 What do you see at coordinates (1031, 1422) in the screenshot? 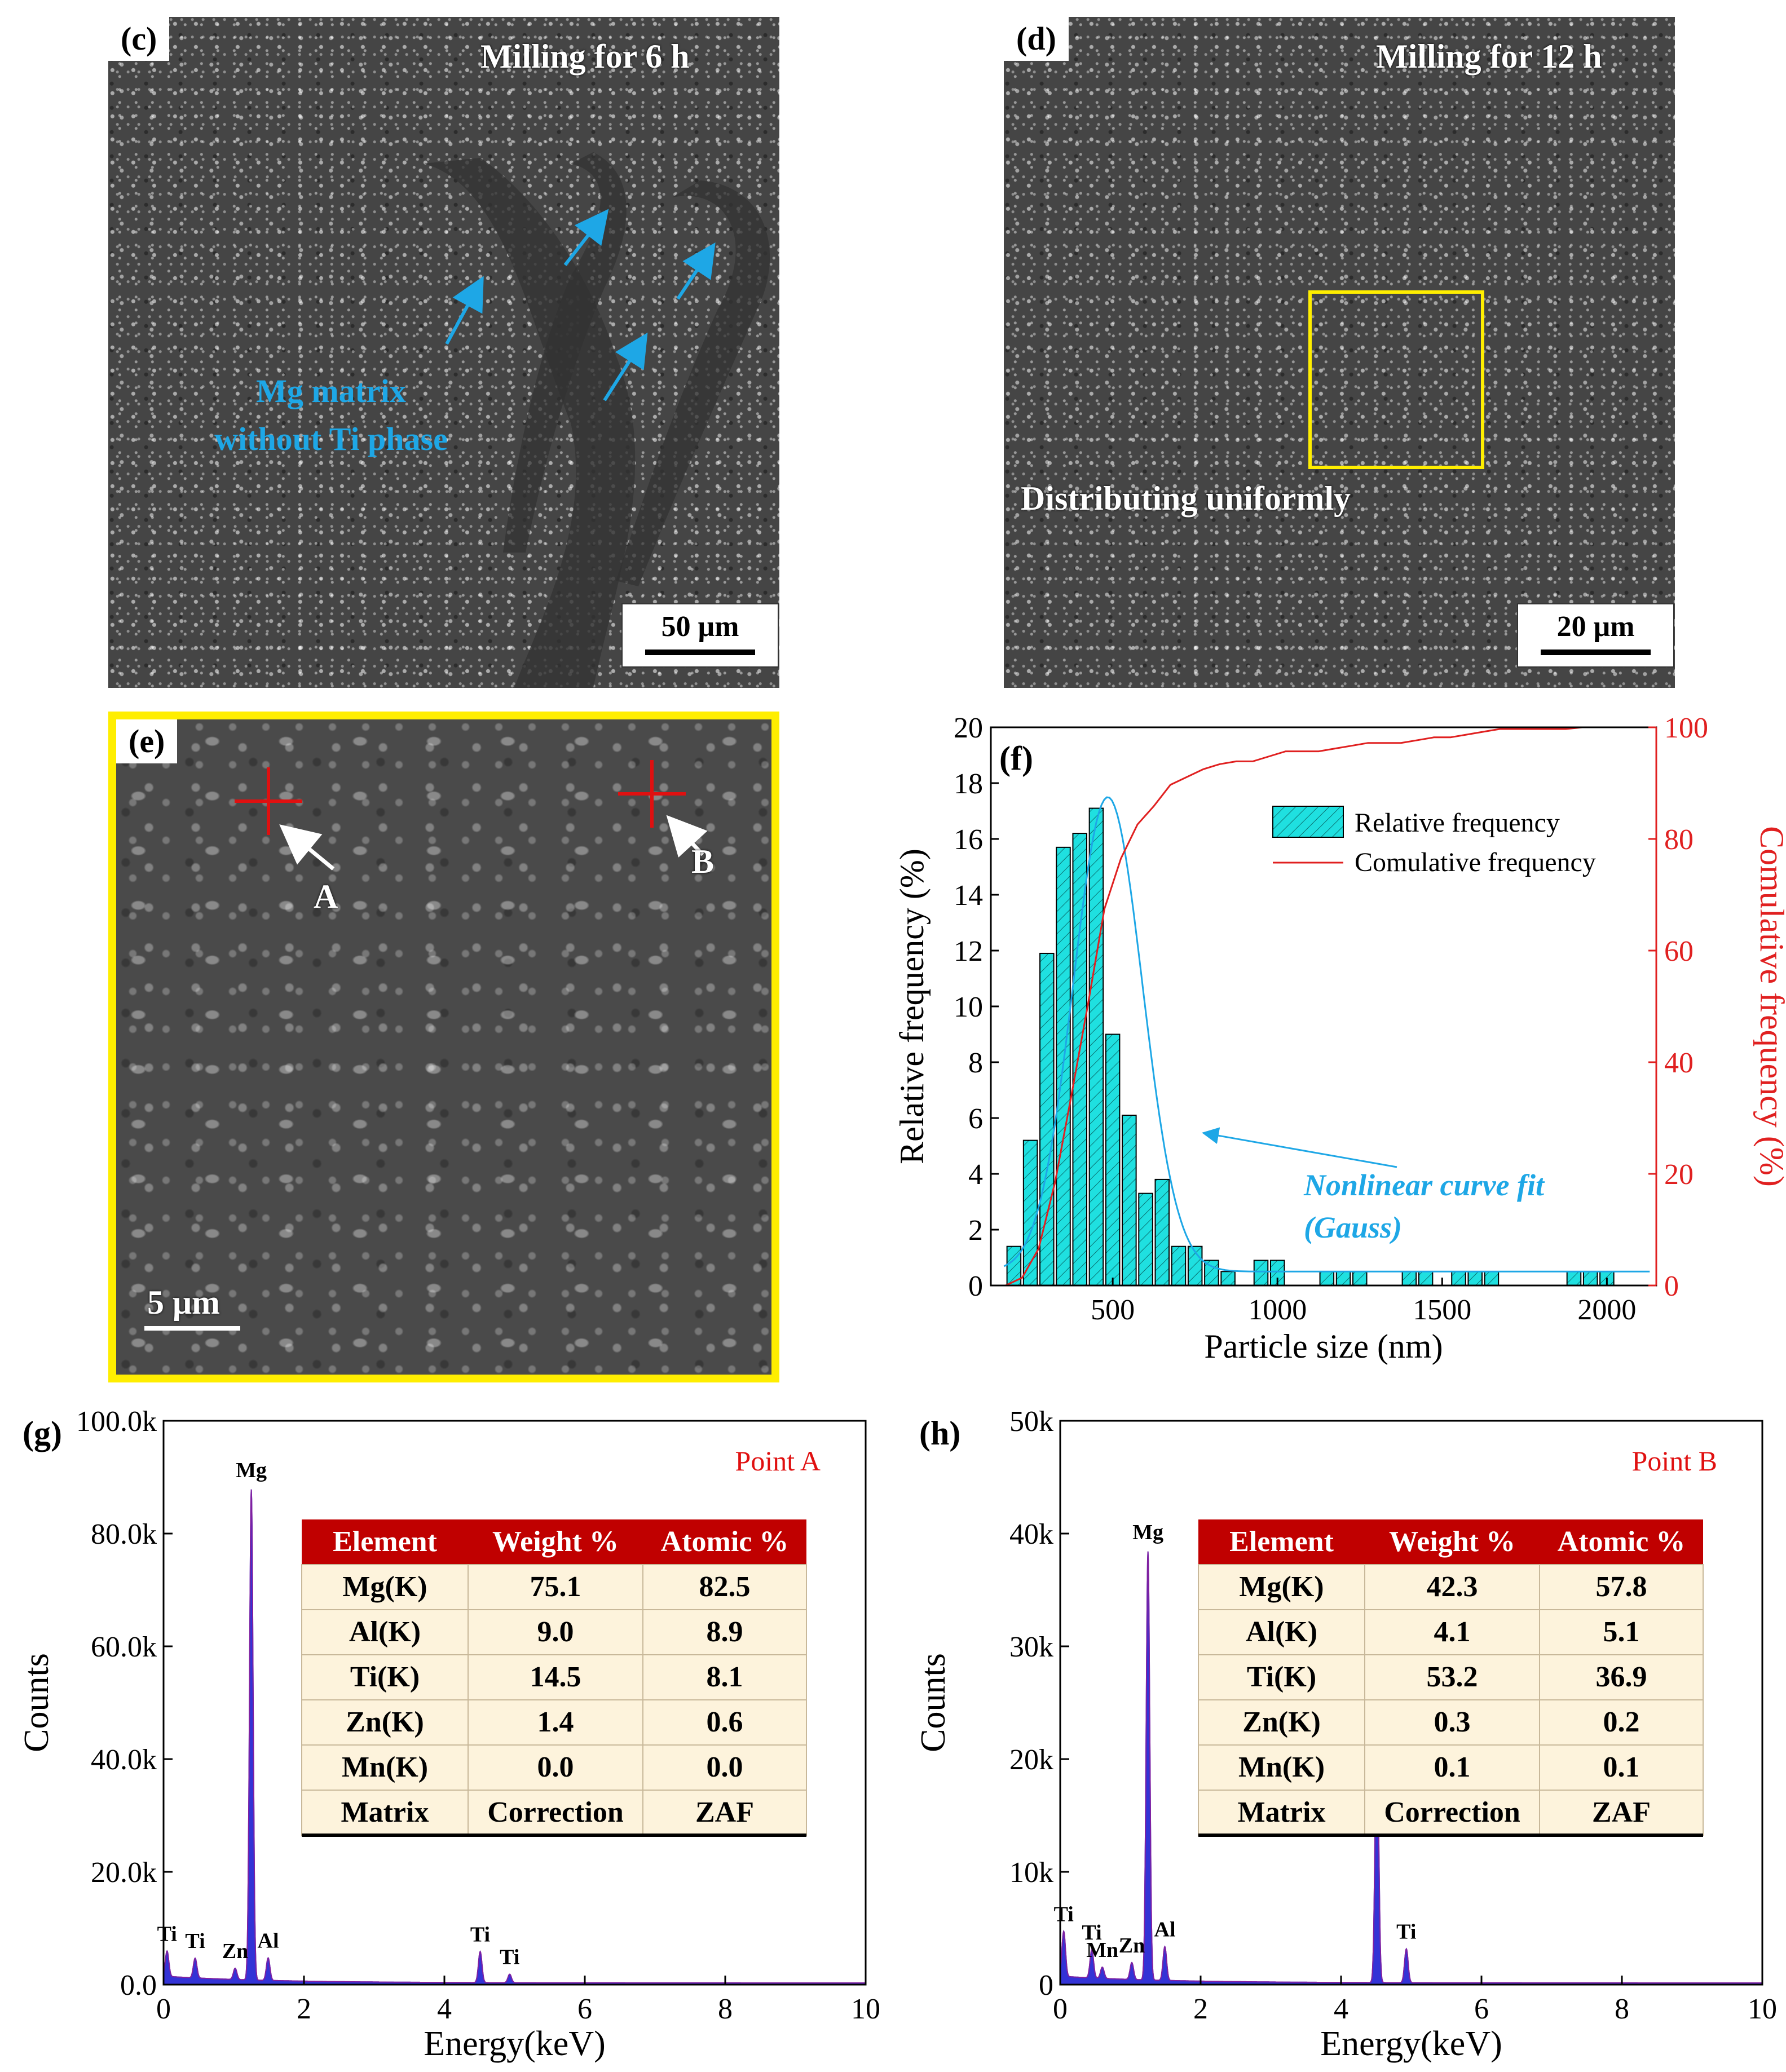
I see `ytick-label: 50k` at bounding box center [1031, 1422].